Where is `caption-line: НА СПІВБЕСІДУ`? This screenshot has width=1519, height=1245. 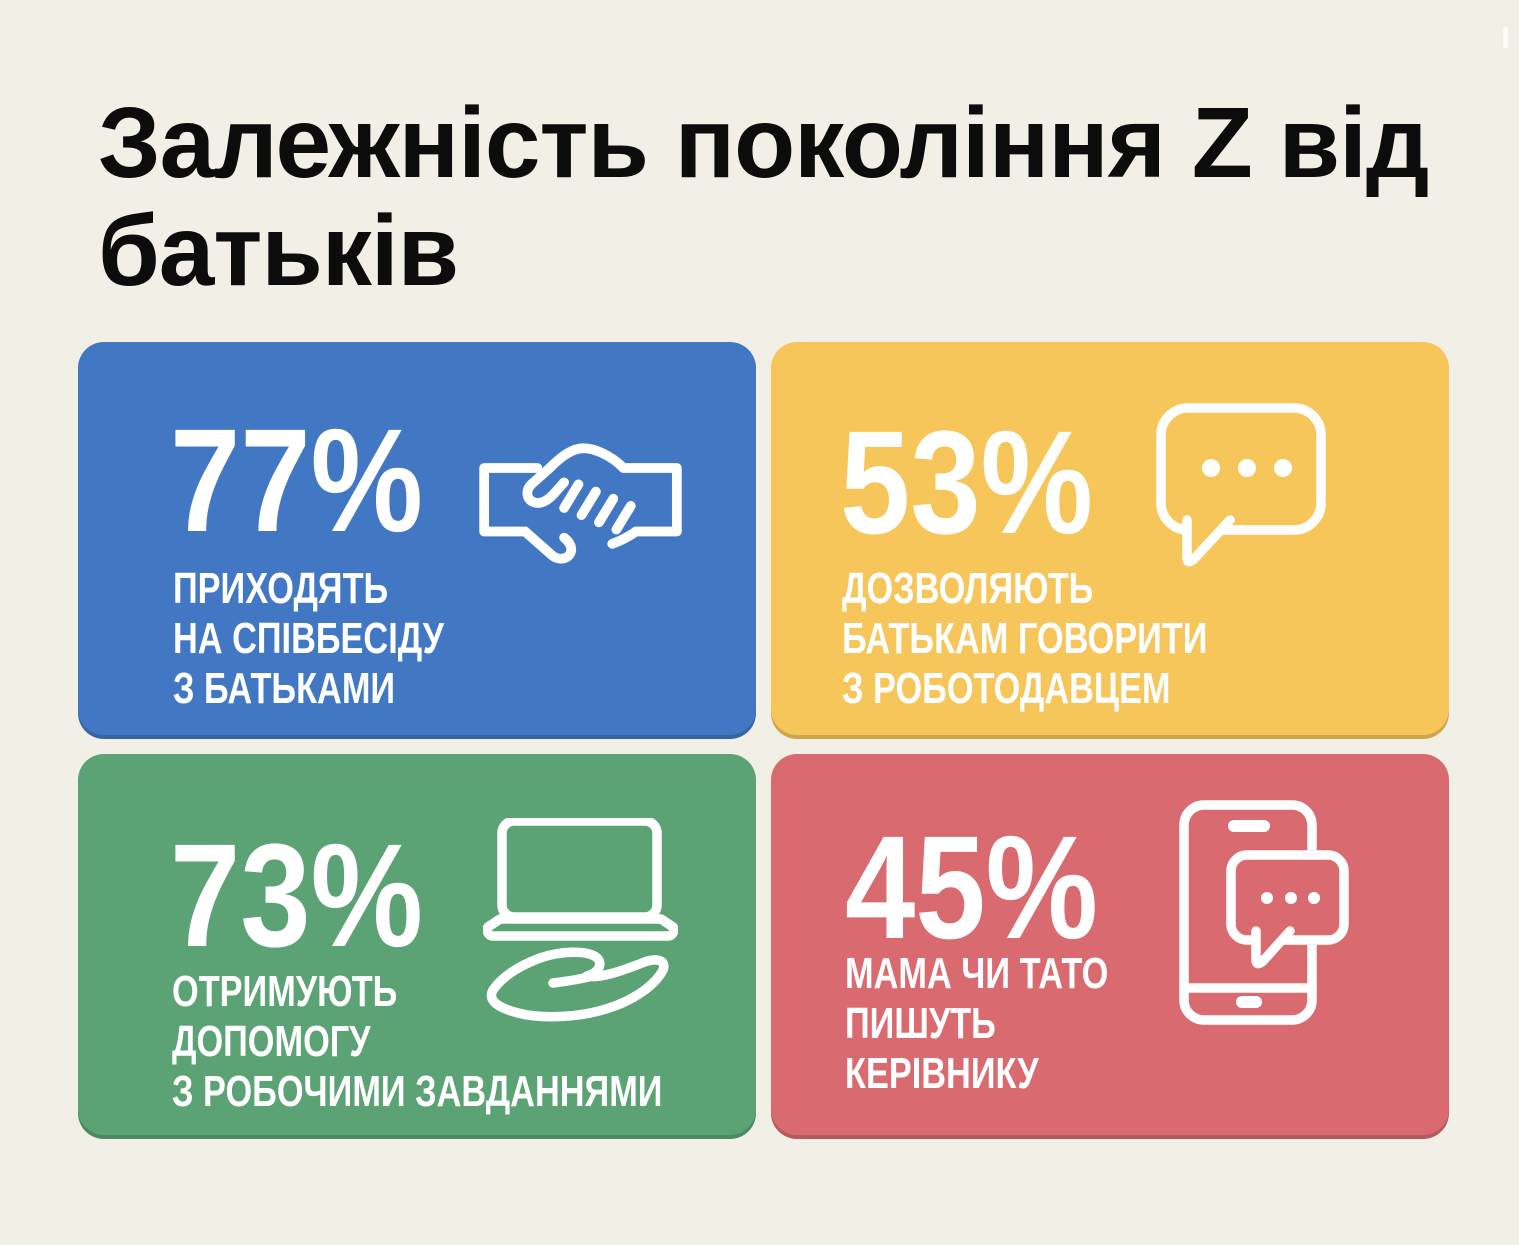
caption-line: НА СПІВБЕСІДУ is located at coordinates (308, 638).